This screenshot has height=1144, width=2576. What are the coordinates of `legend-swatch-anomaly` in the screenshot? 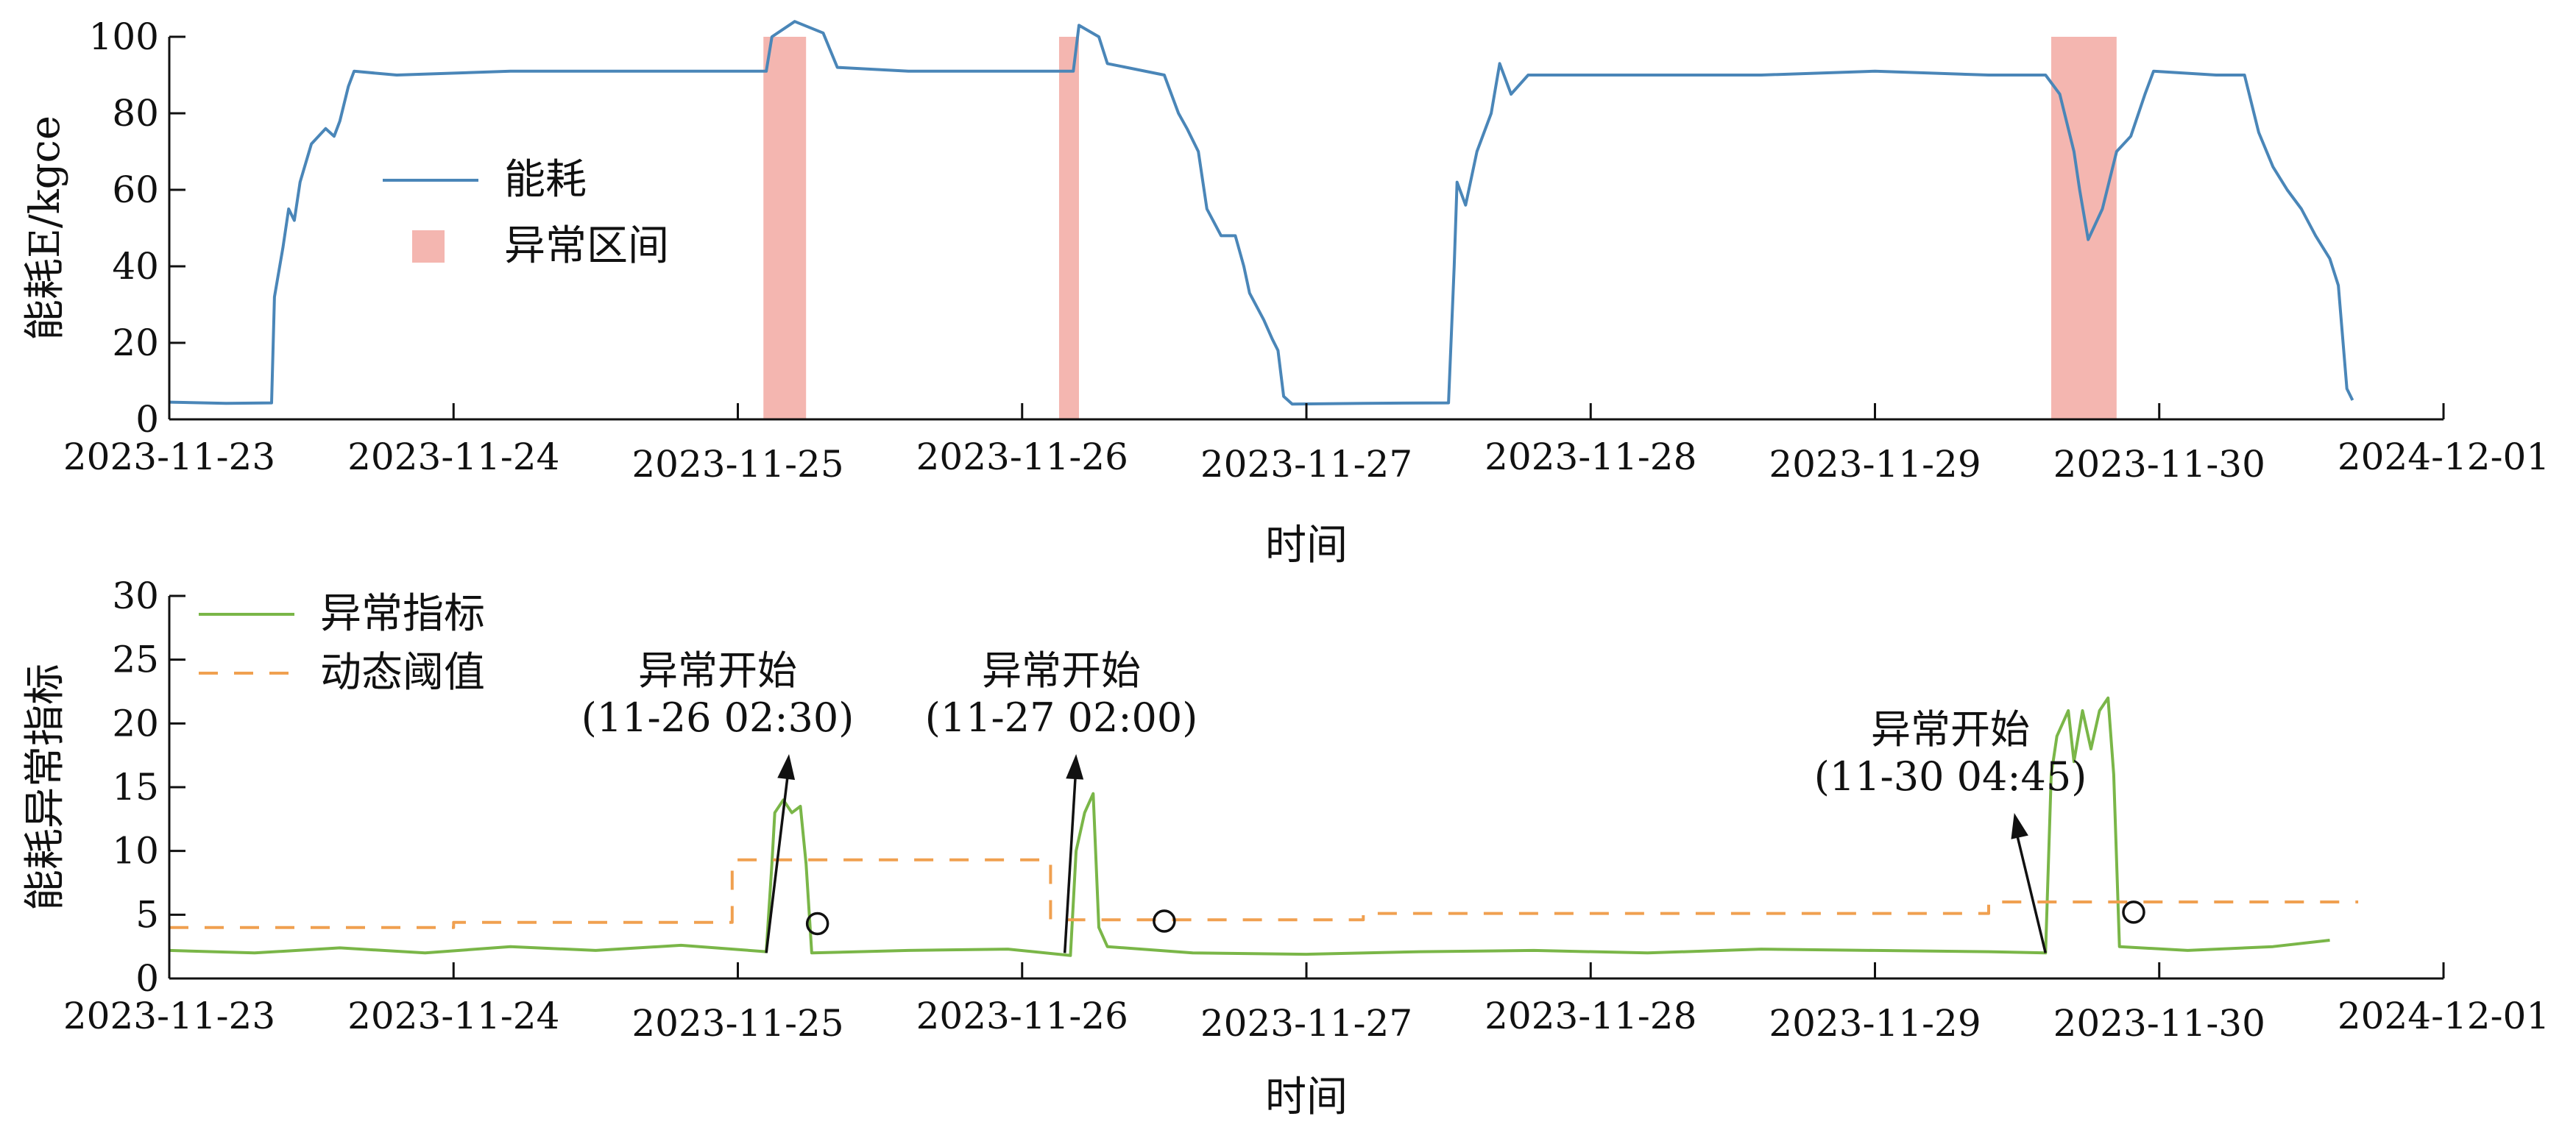 It's located at (428, 246).